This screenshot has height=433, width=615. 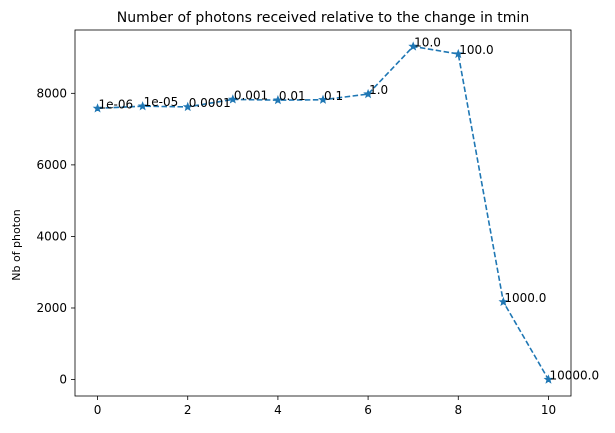 I want to click on point-label: 10000.0, so click(x=574, y=376).